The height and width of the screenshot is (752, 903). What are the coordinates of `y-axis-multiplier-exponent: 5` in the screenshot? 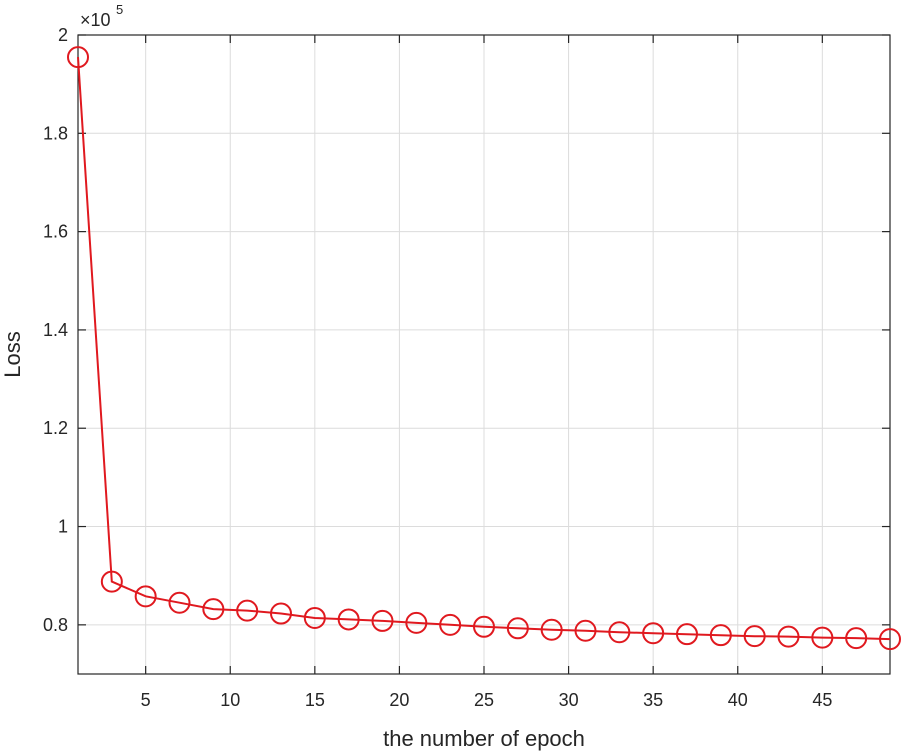 It's located at (119, 9).